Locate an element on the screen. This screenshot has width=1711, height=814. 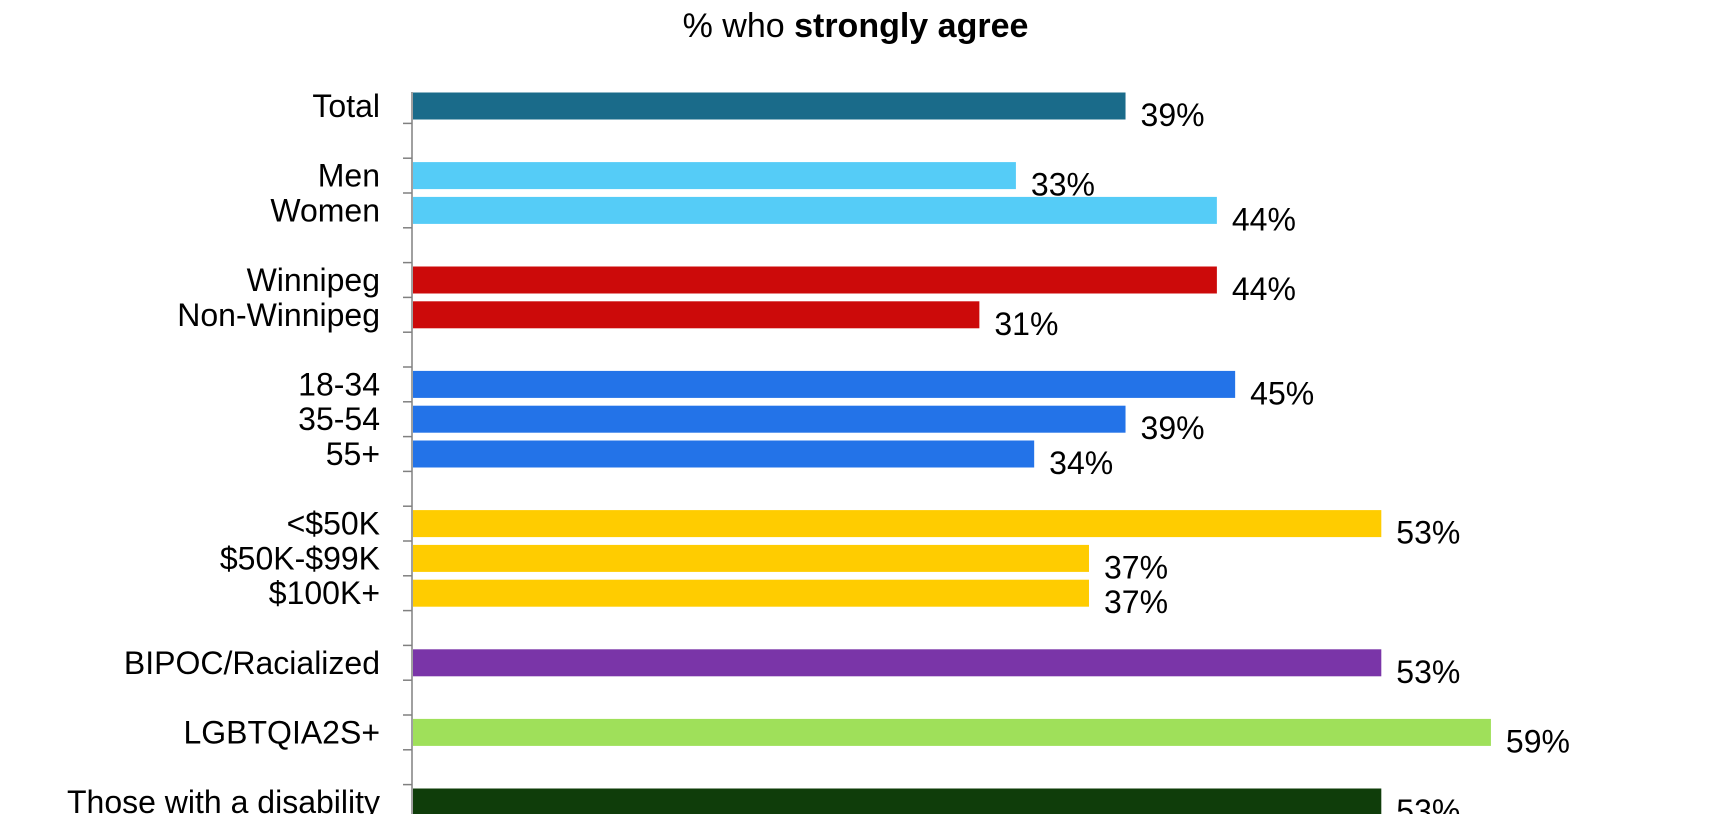
category-label: Total is located at coordinates (346, 106).